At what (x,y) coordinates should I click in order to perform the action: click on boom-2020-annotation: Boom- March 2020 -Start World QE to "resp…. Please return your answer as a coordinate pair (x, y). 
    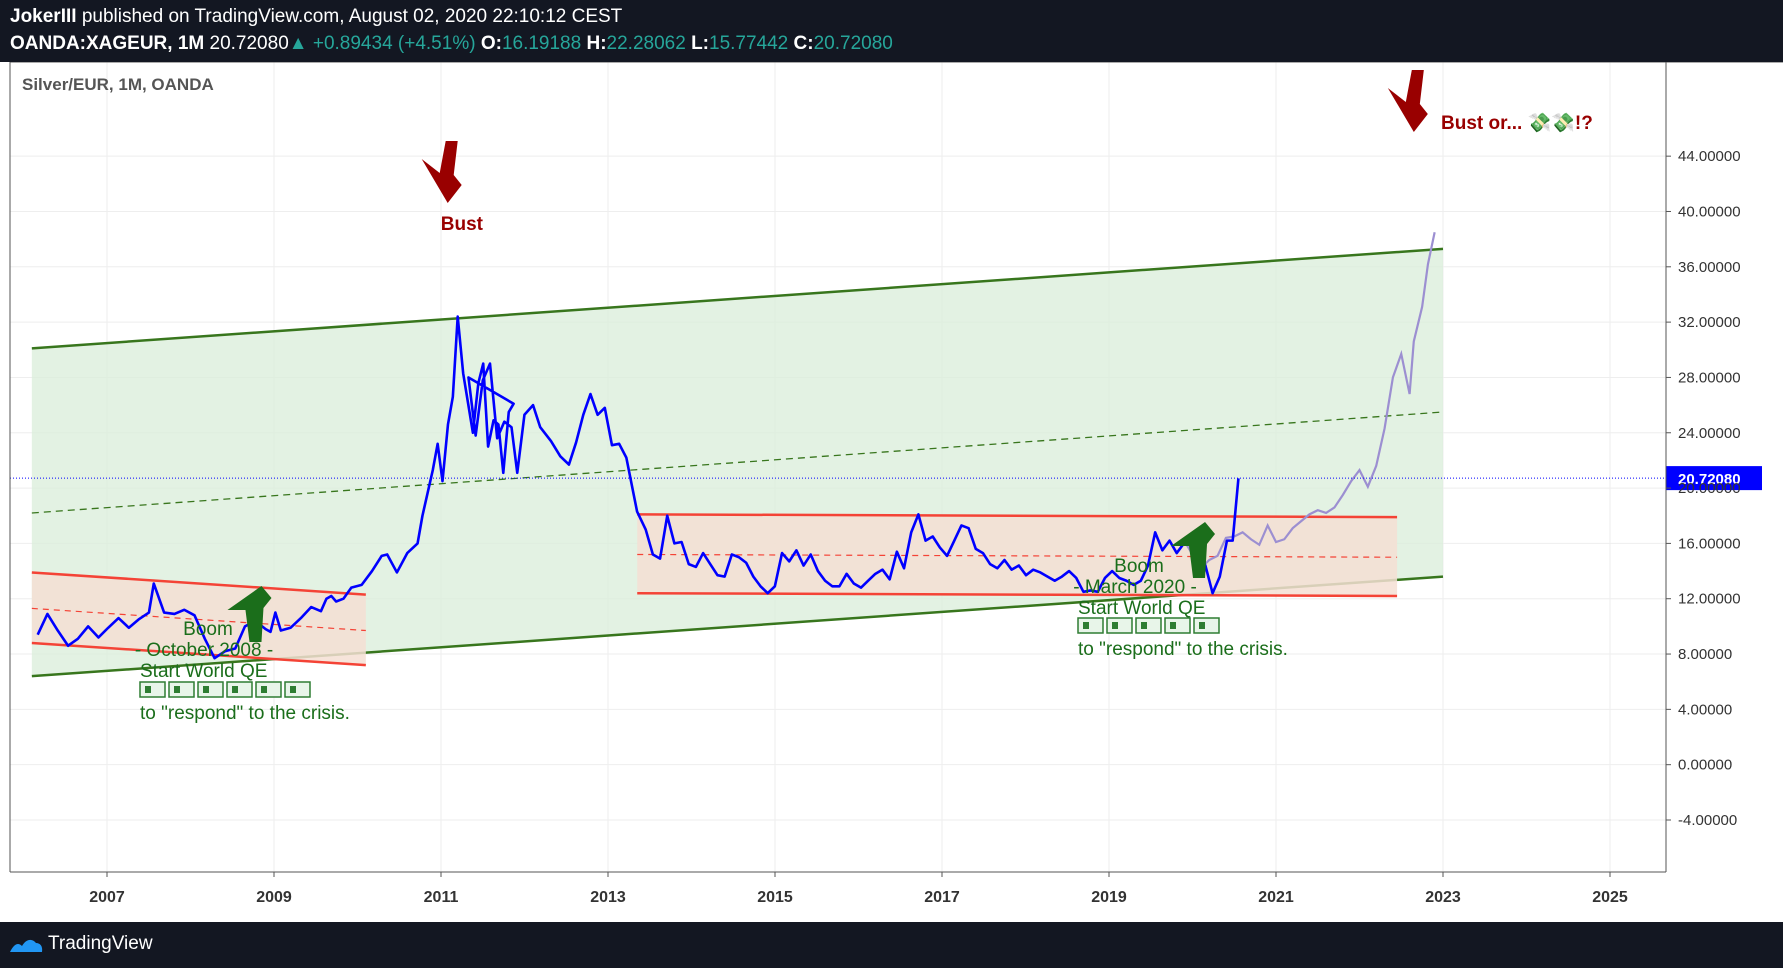
    Looking at the image, I should click on (1180, 608).